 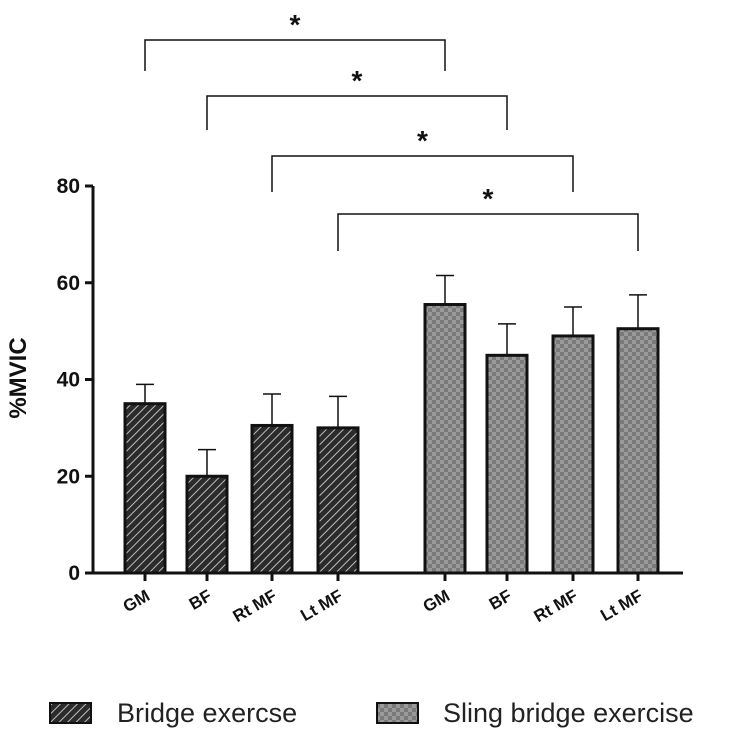 I want to click on legend-label-bridge: Bridge exercse, so click(x=207, y=713).